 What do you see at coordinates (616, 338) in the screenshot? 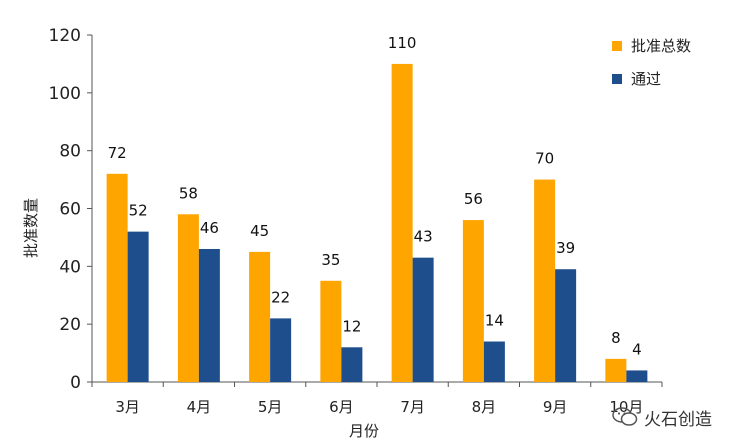
I see `data-label: 8` at bounding box center [616, 338].